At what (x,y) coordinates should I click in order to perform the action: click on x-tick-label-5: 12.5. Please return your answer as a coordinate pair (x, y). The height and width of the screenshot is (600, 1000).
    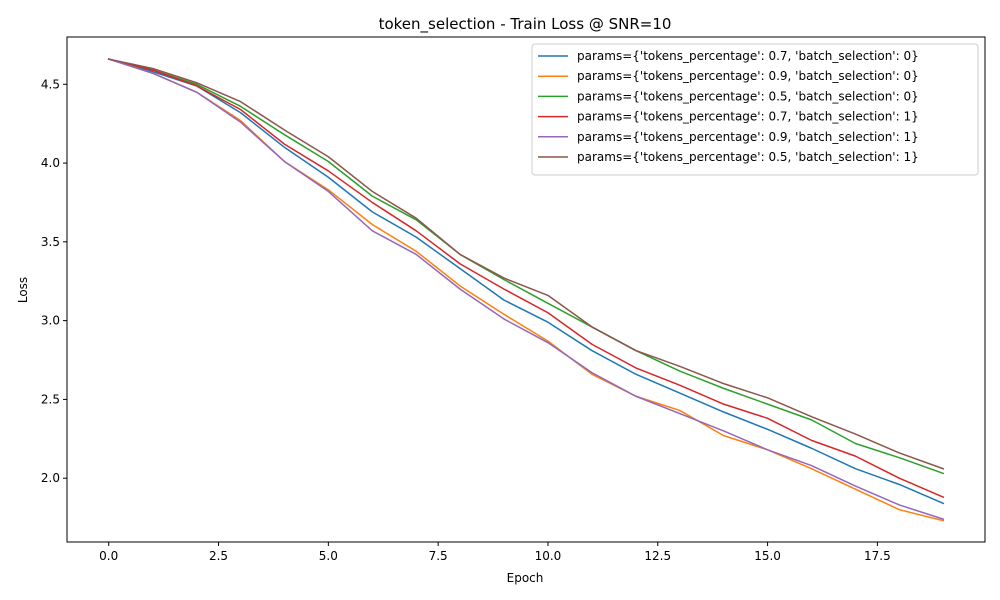
    Looking at the image, I should click on (657, 556).